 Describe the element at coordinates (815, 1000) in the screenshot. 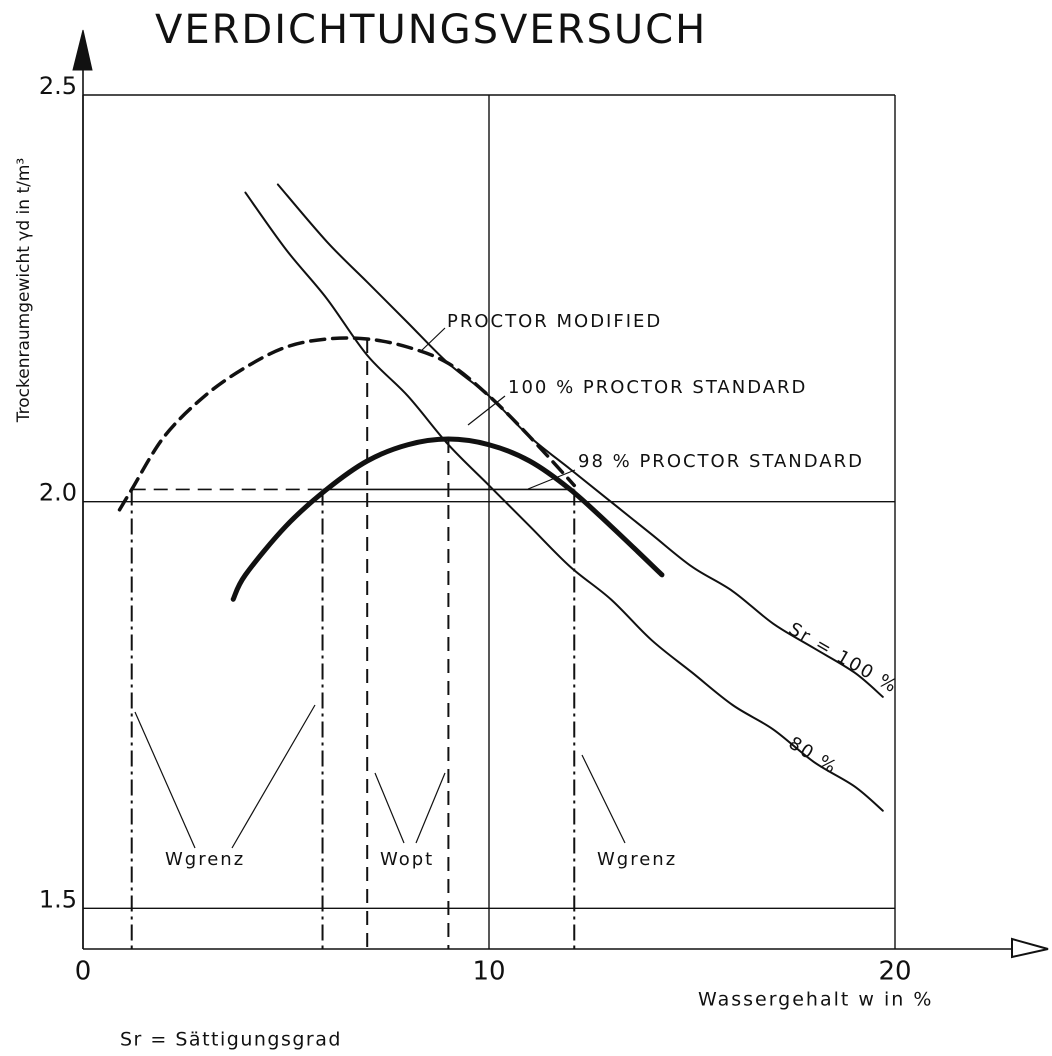

I see `x-axis-label: Wassergehalt w in %` at that location.